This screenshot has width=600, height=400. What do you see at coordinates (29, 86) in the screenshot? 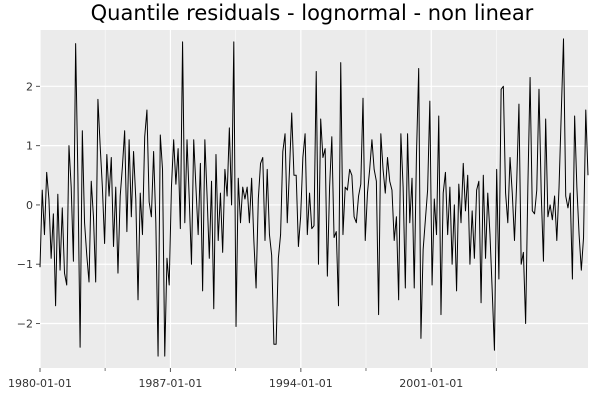
I see `y-tick-label: 2` at bounding box center [29, 86].